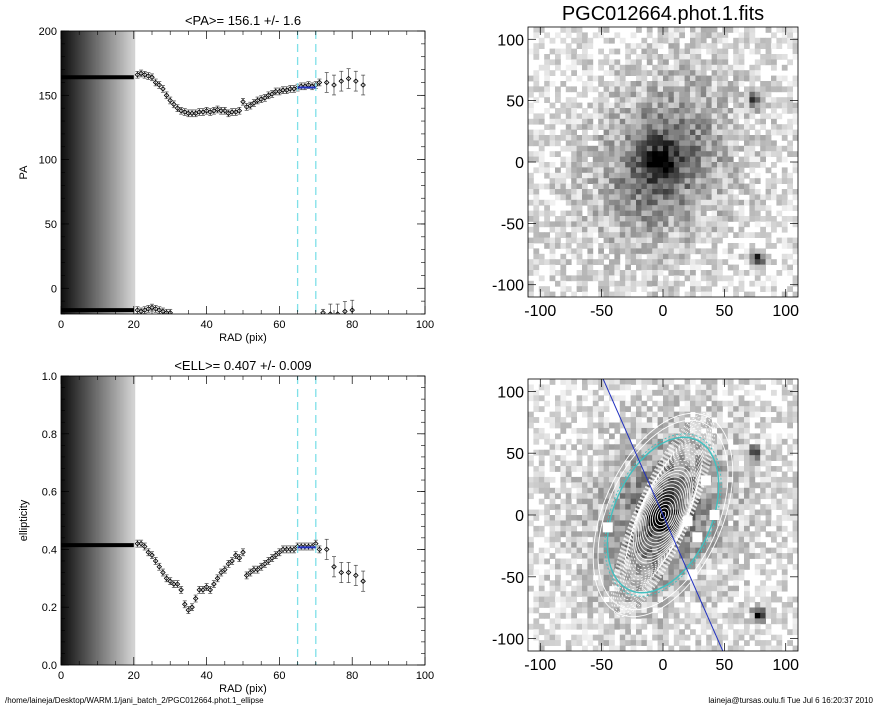 The image size is (885, 713). What do you see at coordinates (243, 338) in the screenshot?
I see `x-axis-label: RAD (pix)` at bounding box center [243, 338].